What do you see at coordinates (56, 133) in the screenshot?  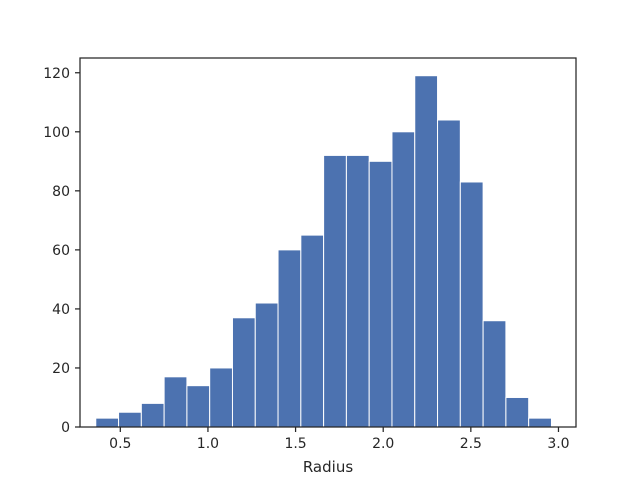 I see `y-tick-label: 100` at bounding box center [56, 133].